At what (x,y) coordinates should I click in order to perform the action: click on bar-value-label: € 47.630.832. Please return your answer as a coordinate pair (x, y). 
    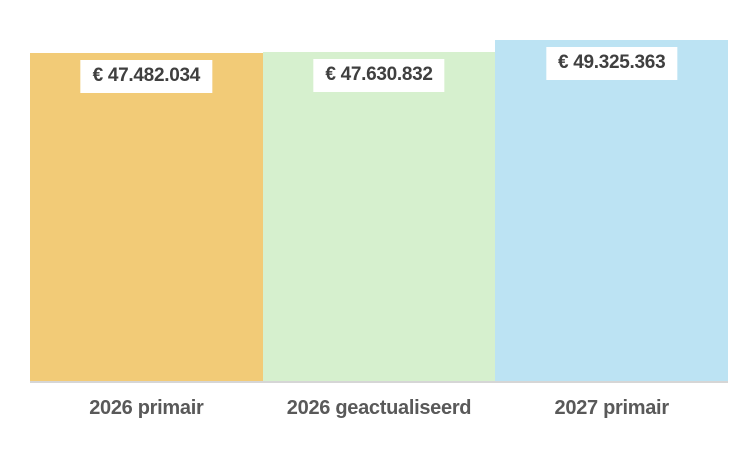
    Looking at the image, I should click on (379, 75).